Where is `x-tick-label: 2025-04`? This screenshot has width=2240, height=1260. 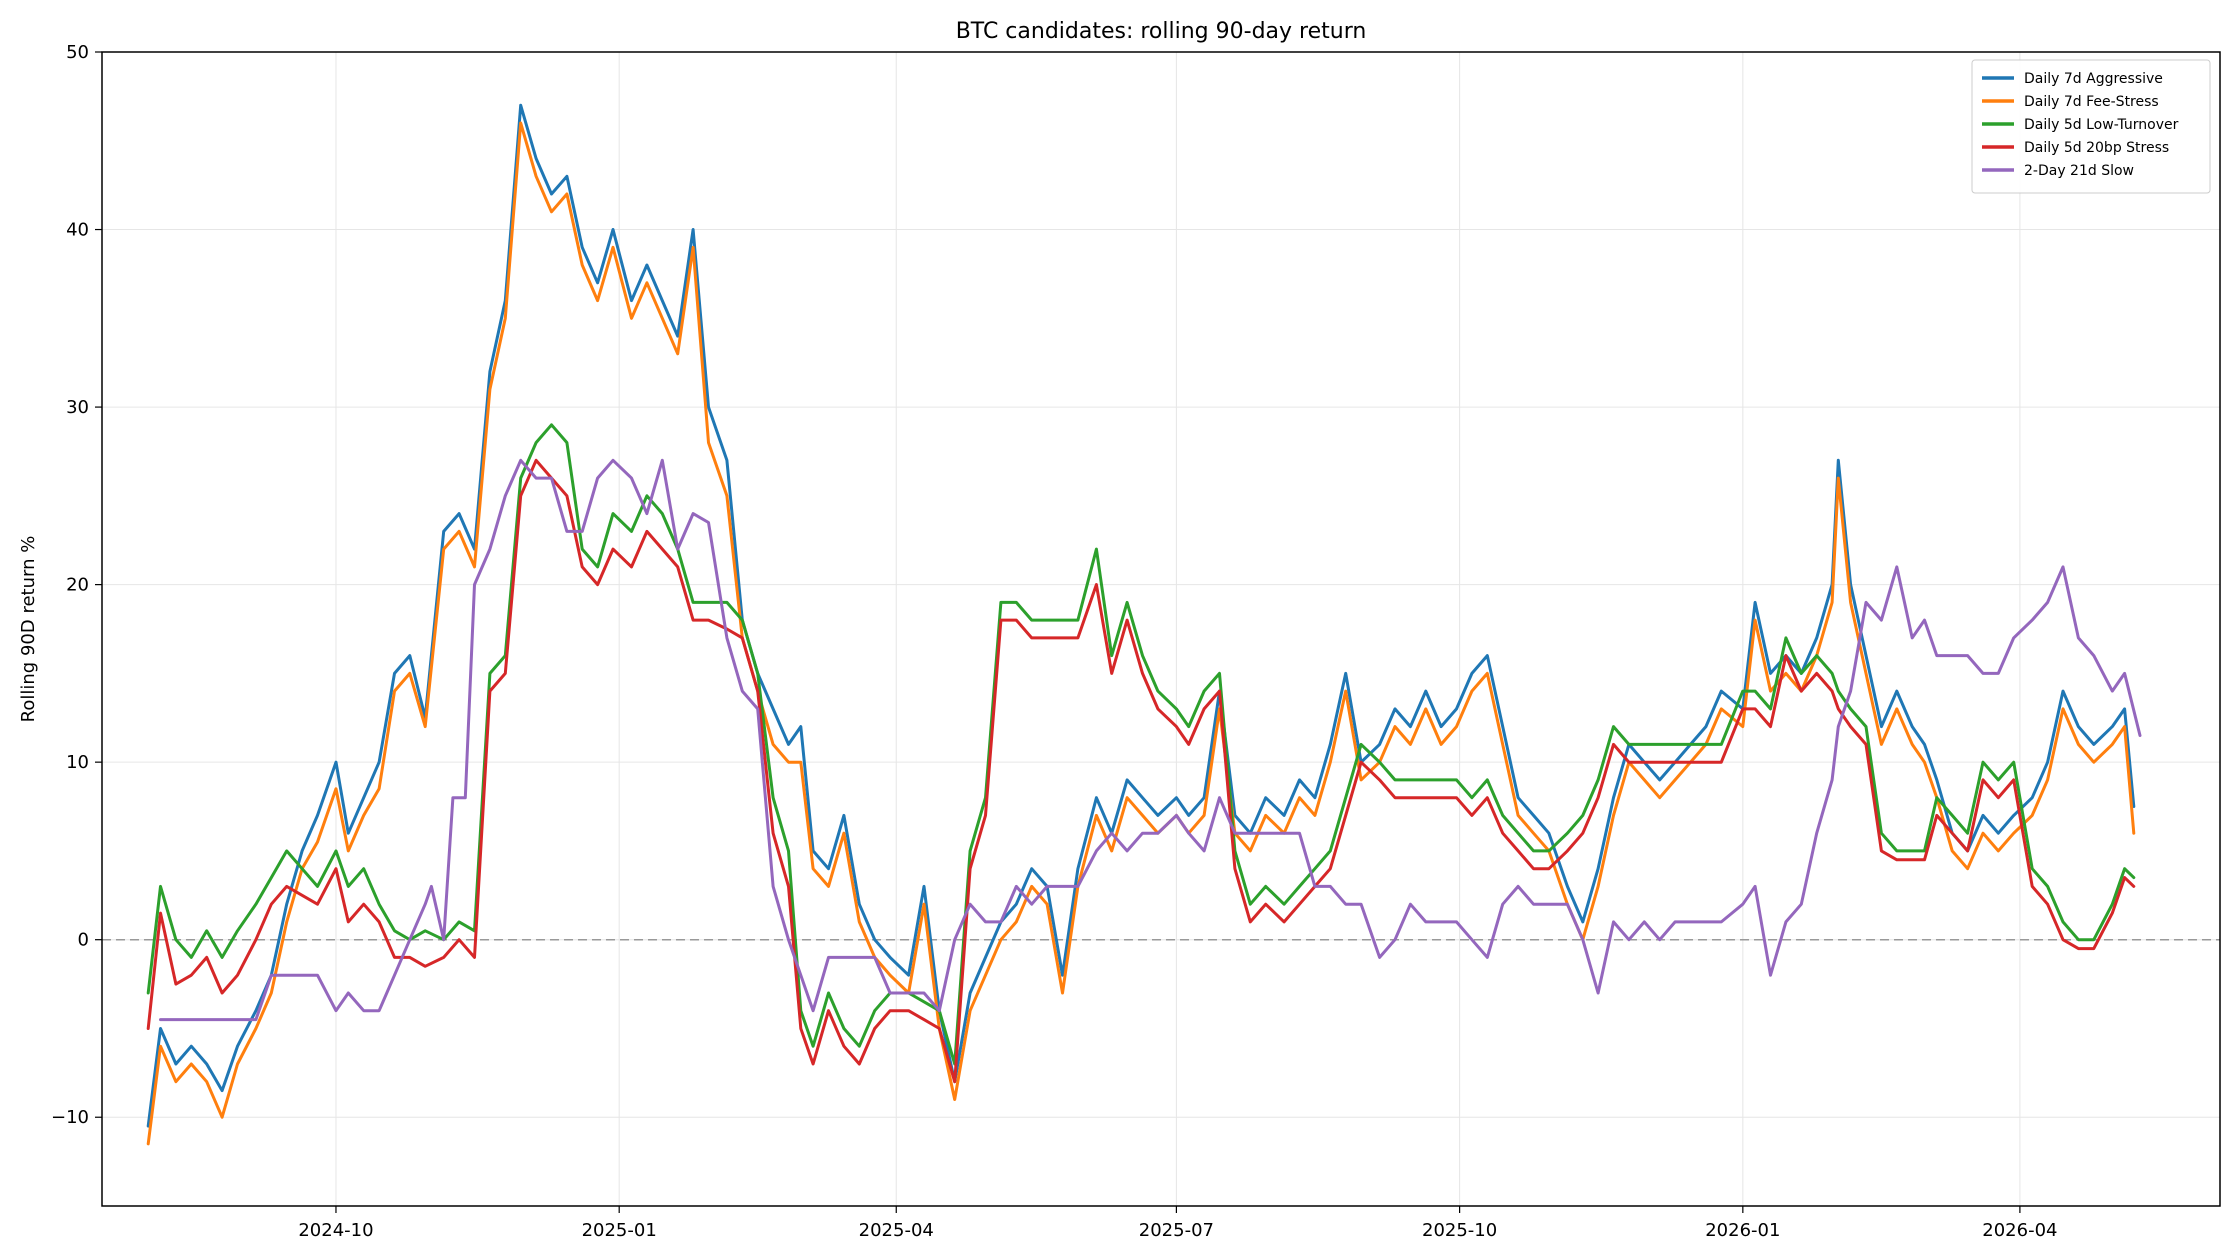 x-tick-label: 2025-04 is located at coordinates (896, 1230).